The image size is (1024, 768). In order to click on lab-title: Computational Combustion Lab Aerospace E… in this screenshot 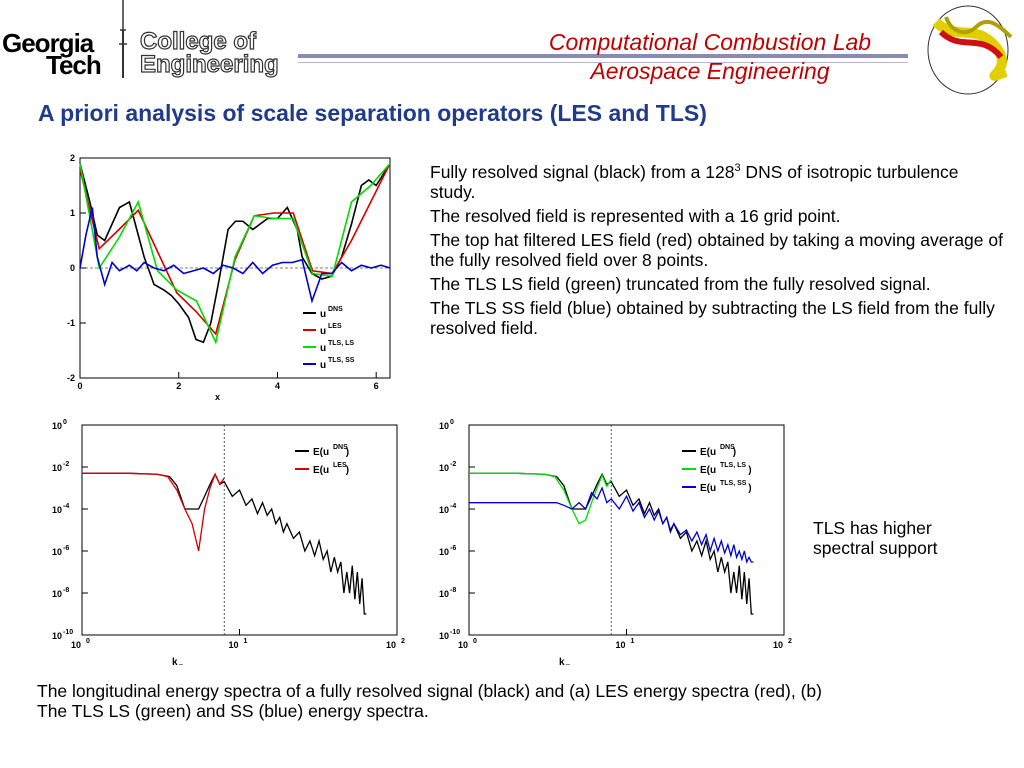, I will do `click(710, 57)`.